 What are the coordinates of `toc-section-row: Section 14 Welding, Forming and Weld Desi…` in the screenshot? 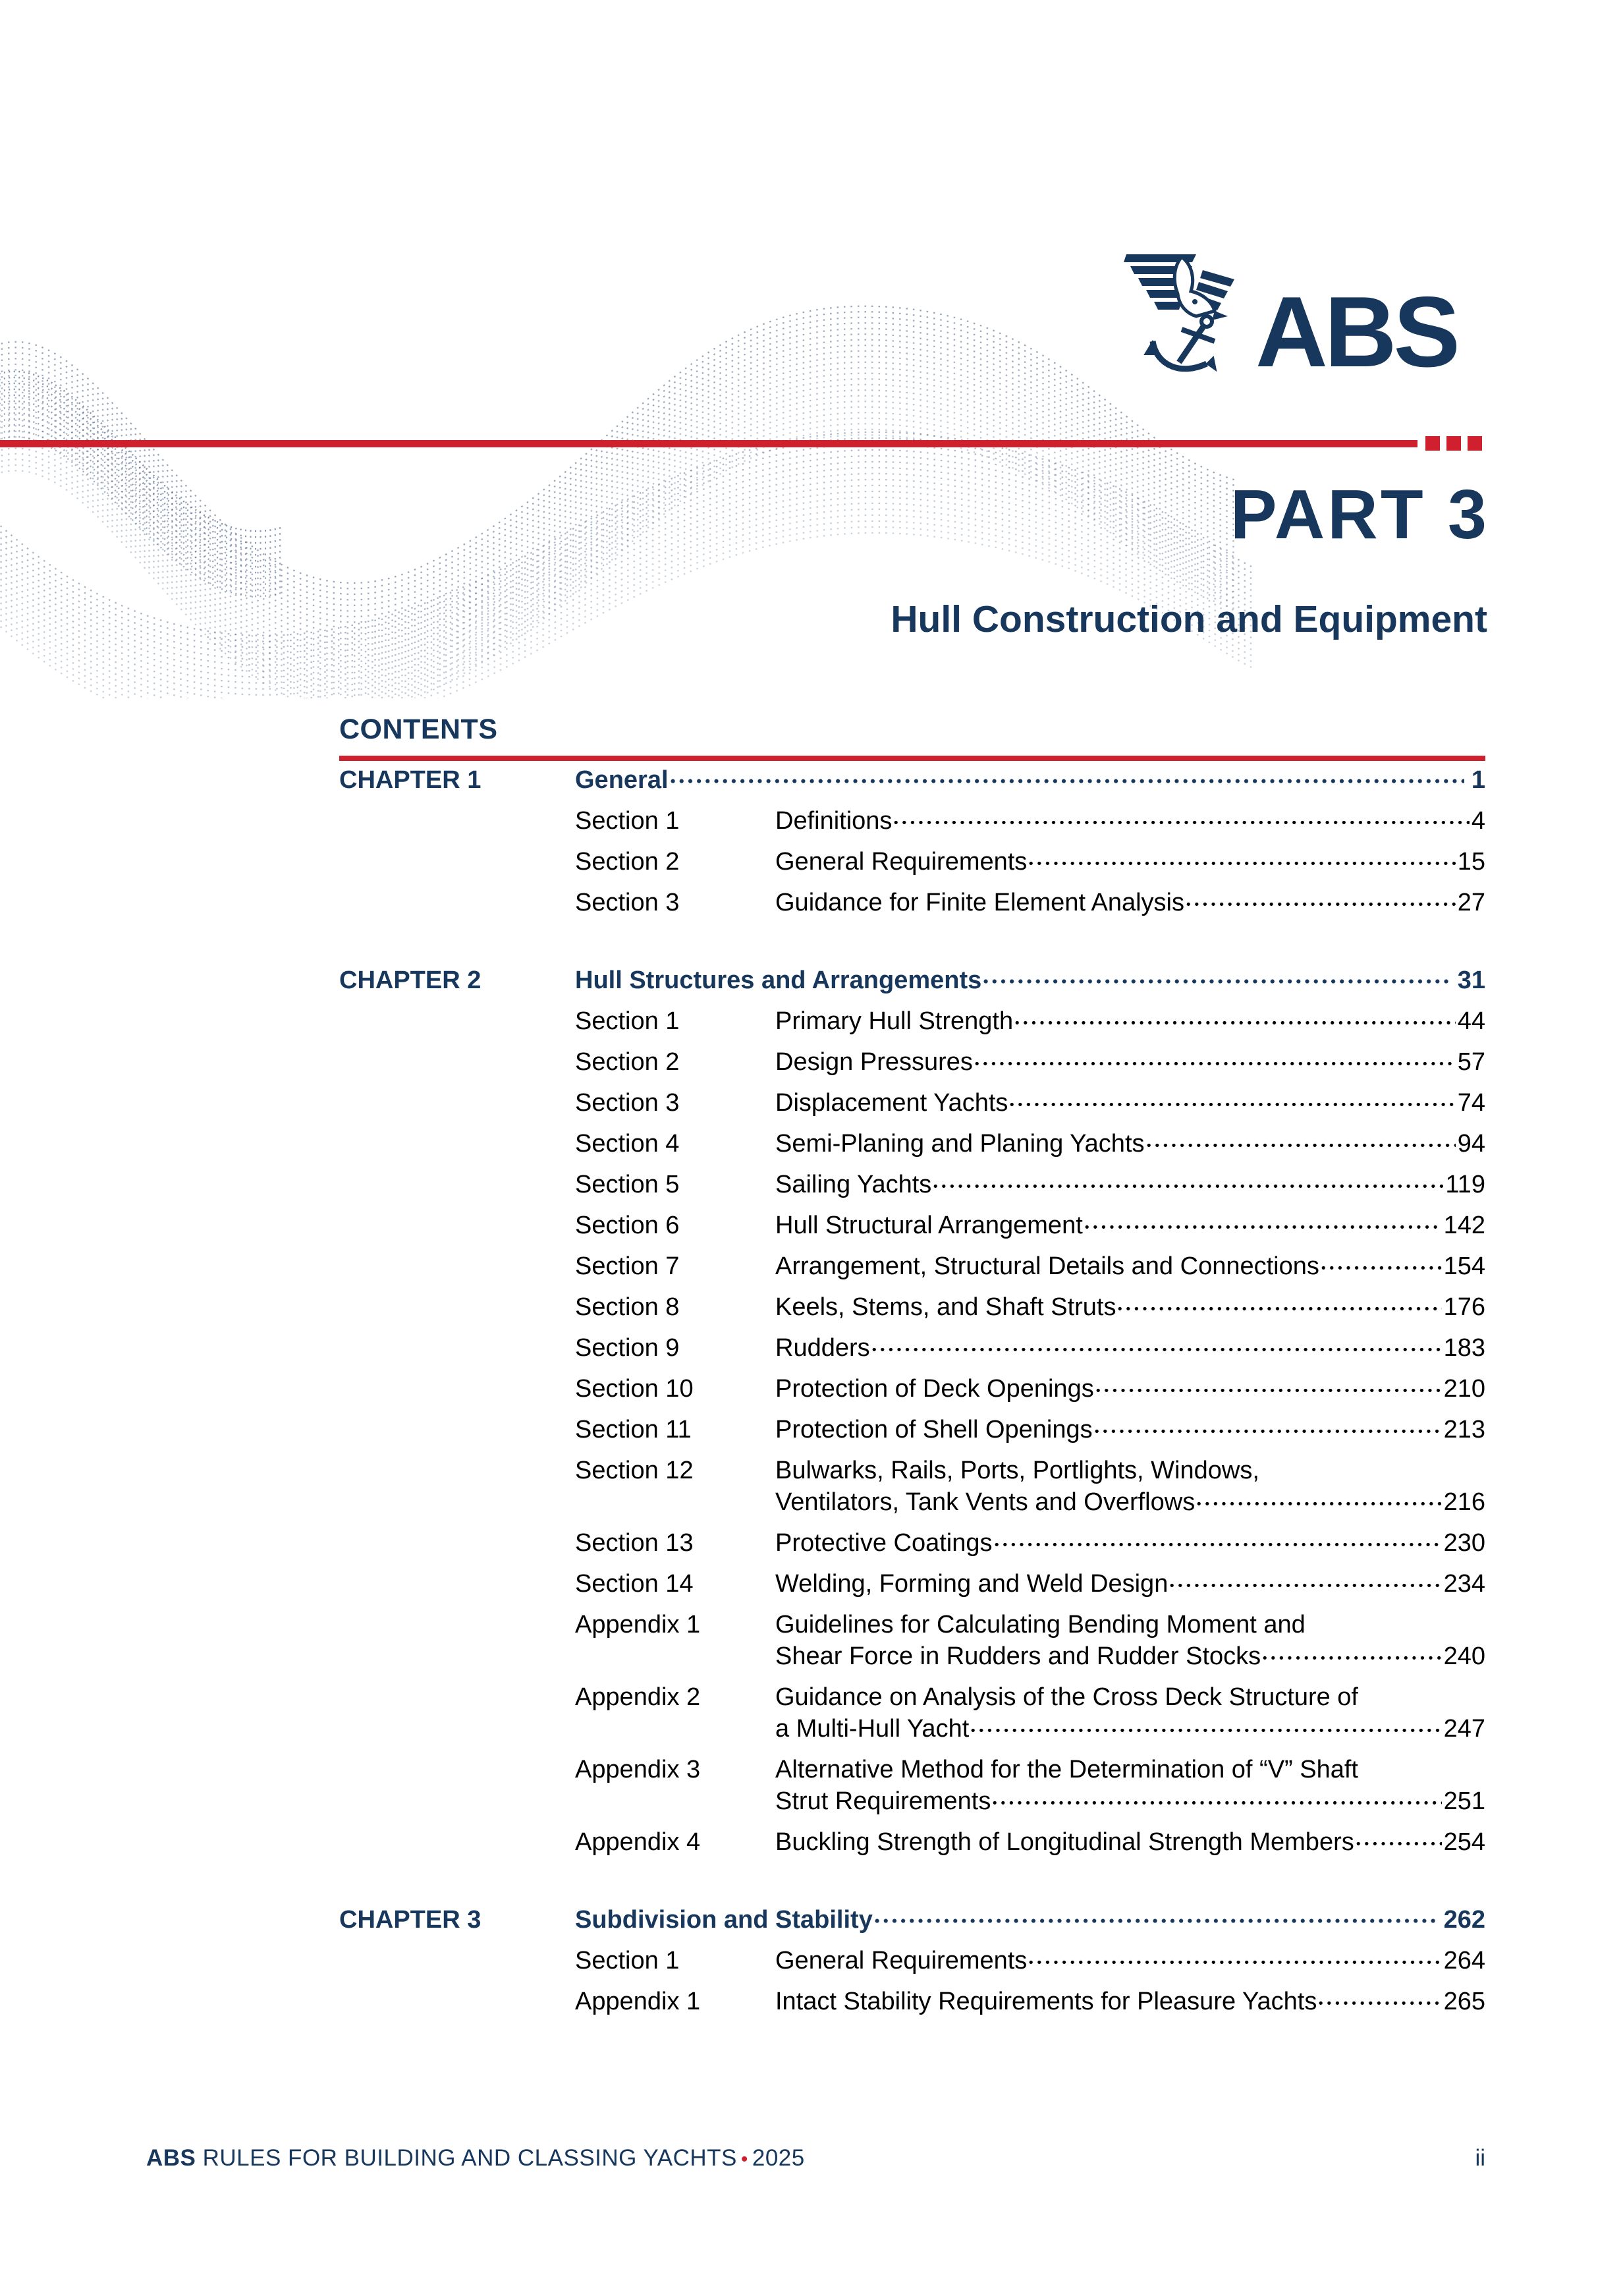 It's located at (1030, 1584).